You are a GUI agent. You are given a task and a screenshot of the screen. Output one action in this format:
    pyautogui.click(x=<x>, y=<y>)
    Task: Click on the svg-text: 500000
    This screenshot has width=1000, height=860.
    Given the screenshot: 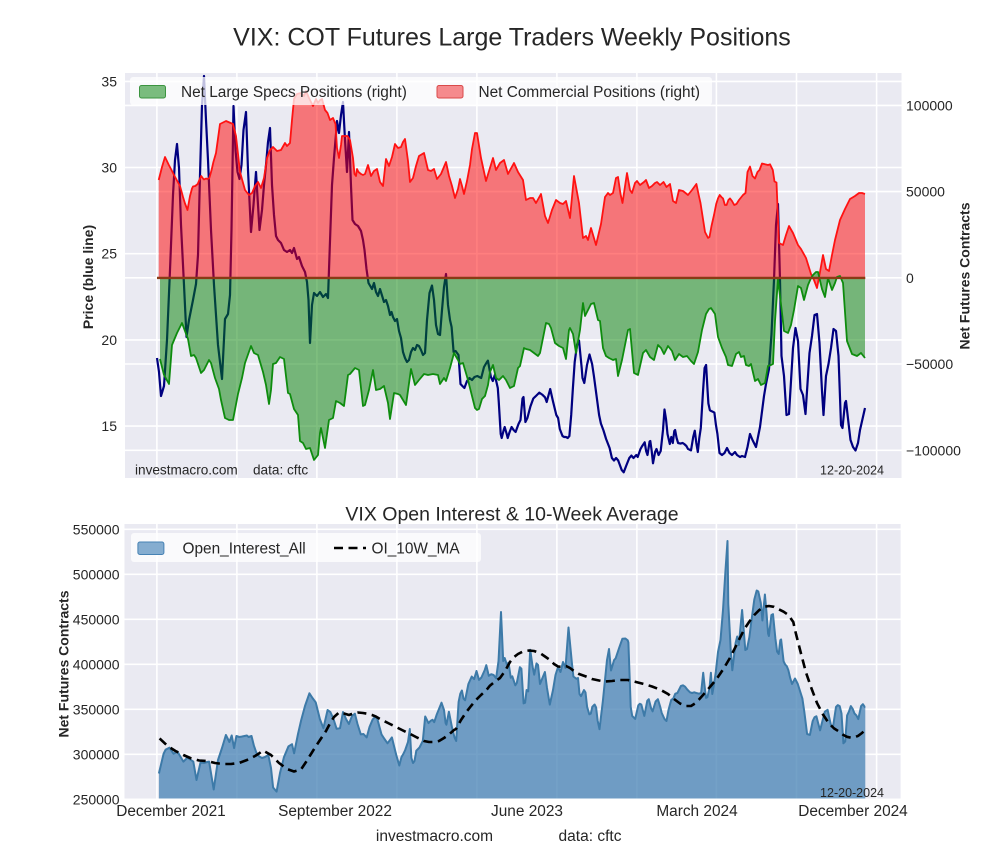 What is the action you would take?
    pyautogui.click(x=96, y=574)
    